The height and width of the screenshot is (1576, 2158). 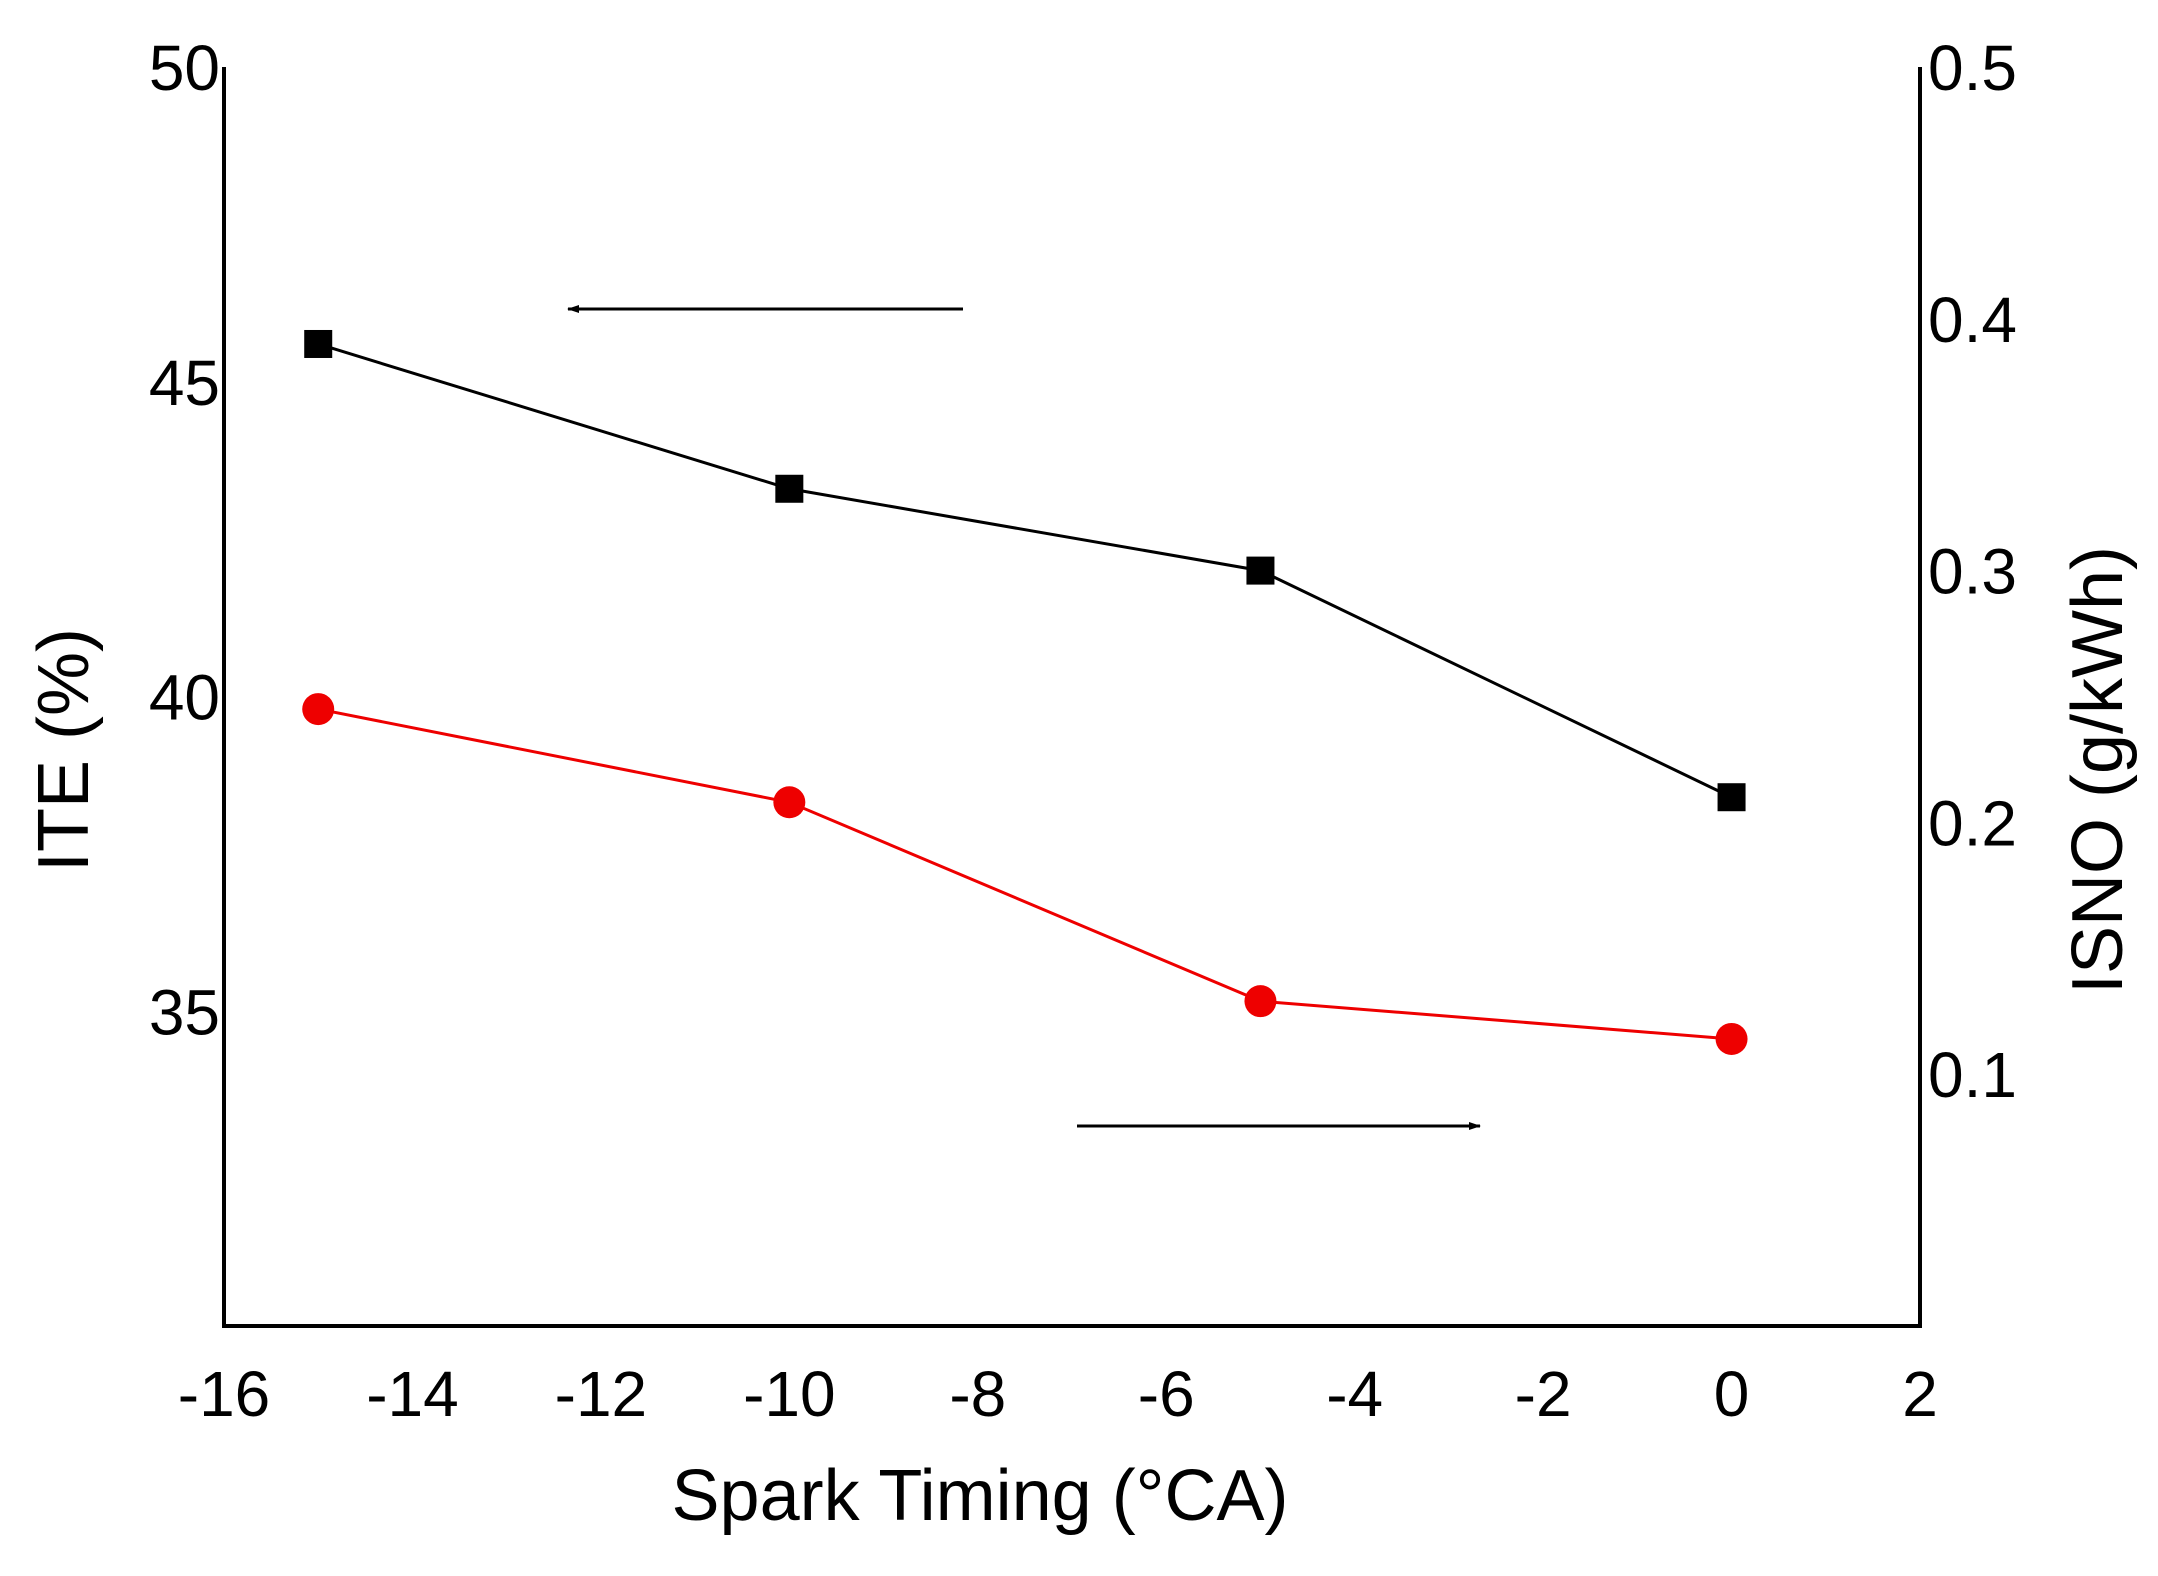 I want to click on y-right-tick-label: 0.2, so click(x=1972, y=823).